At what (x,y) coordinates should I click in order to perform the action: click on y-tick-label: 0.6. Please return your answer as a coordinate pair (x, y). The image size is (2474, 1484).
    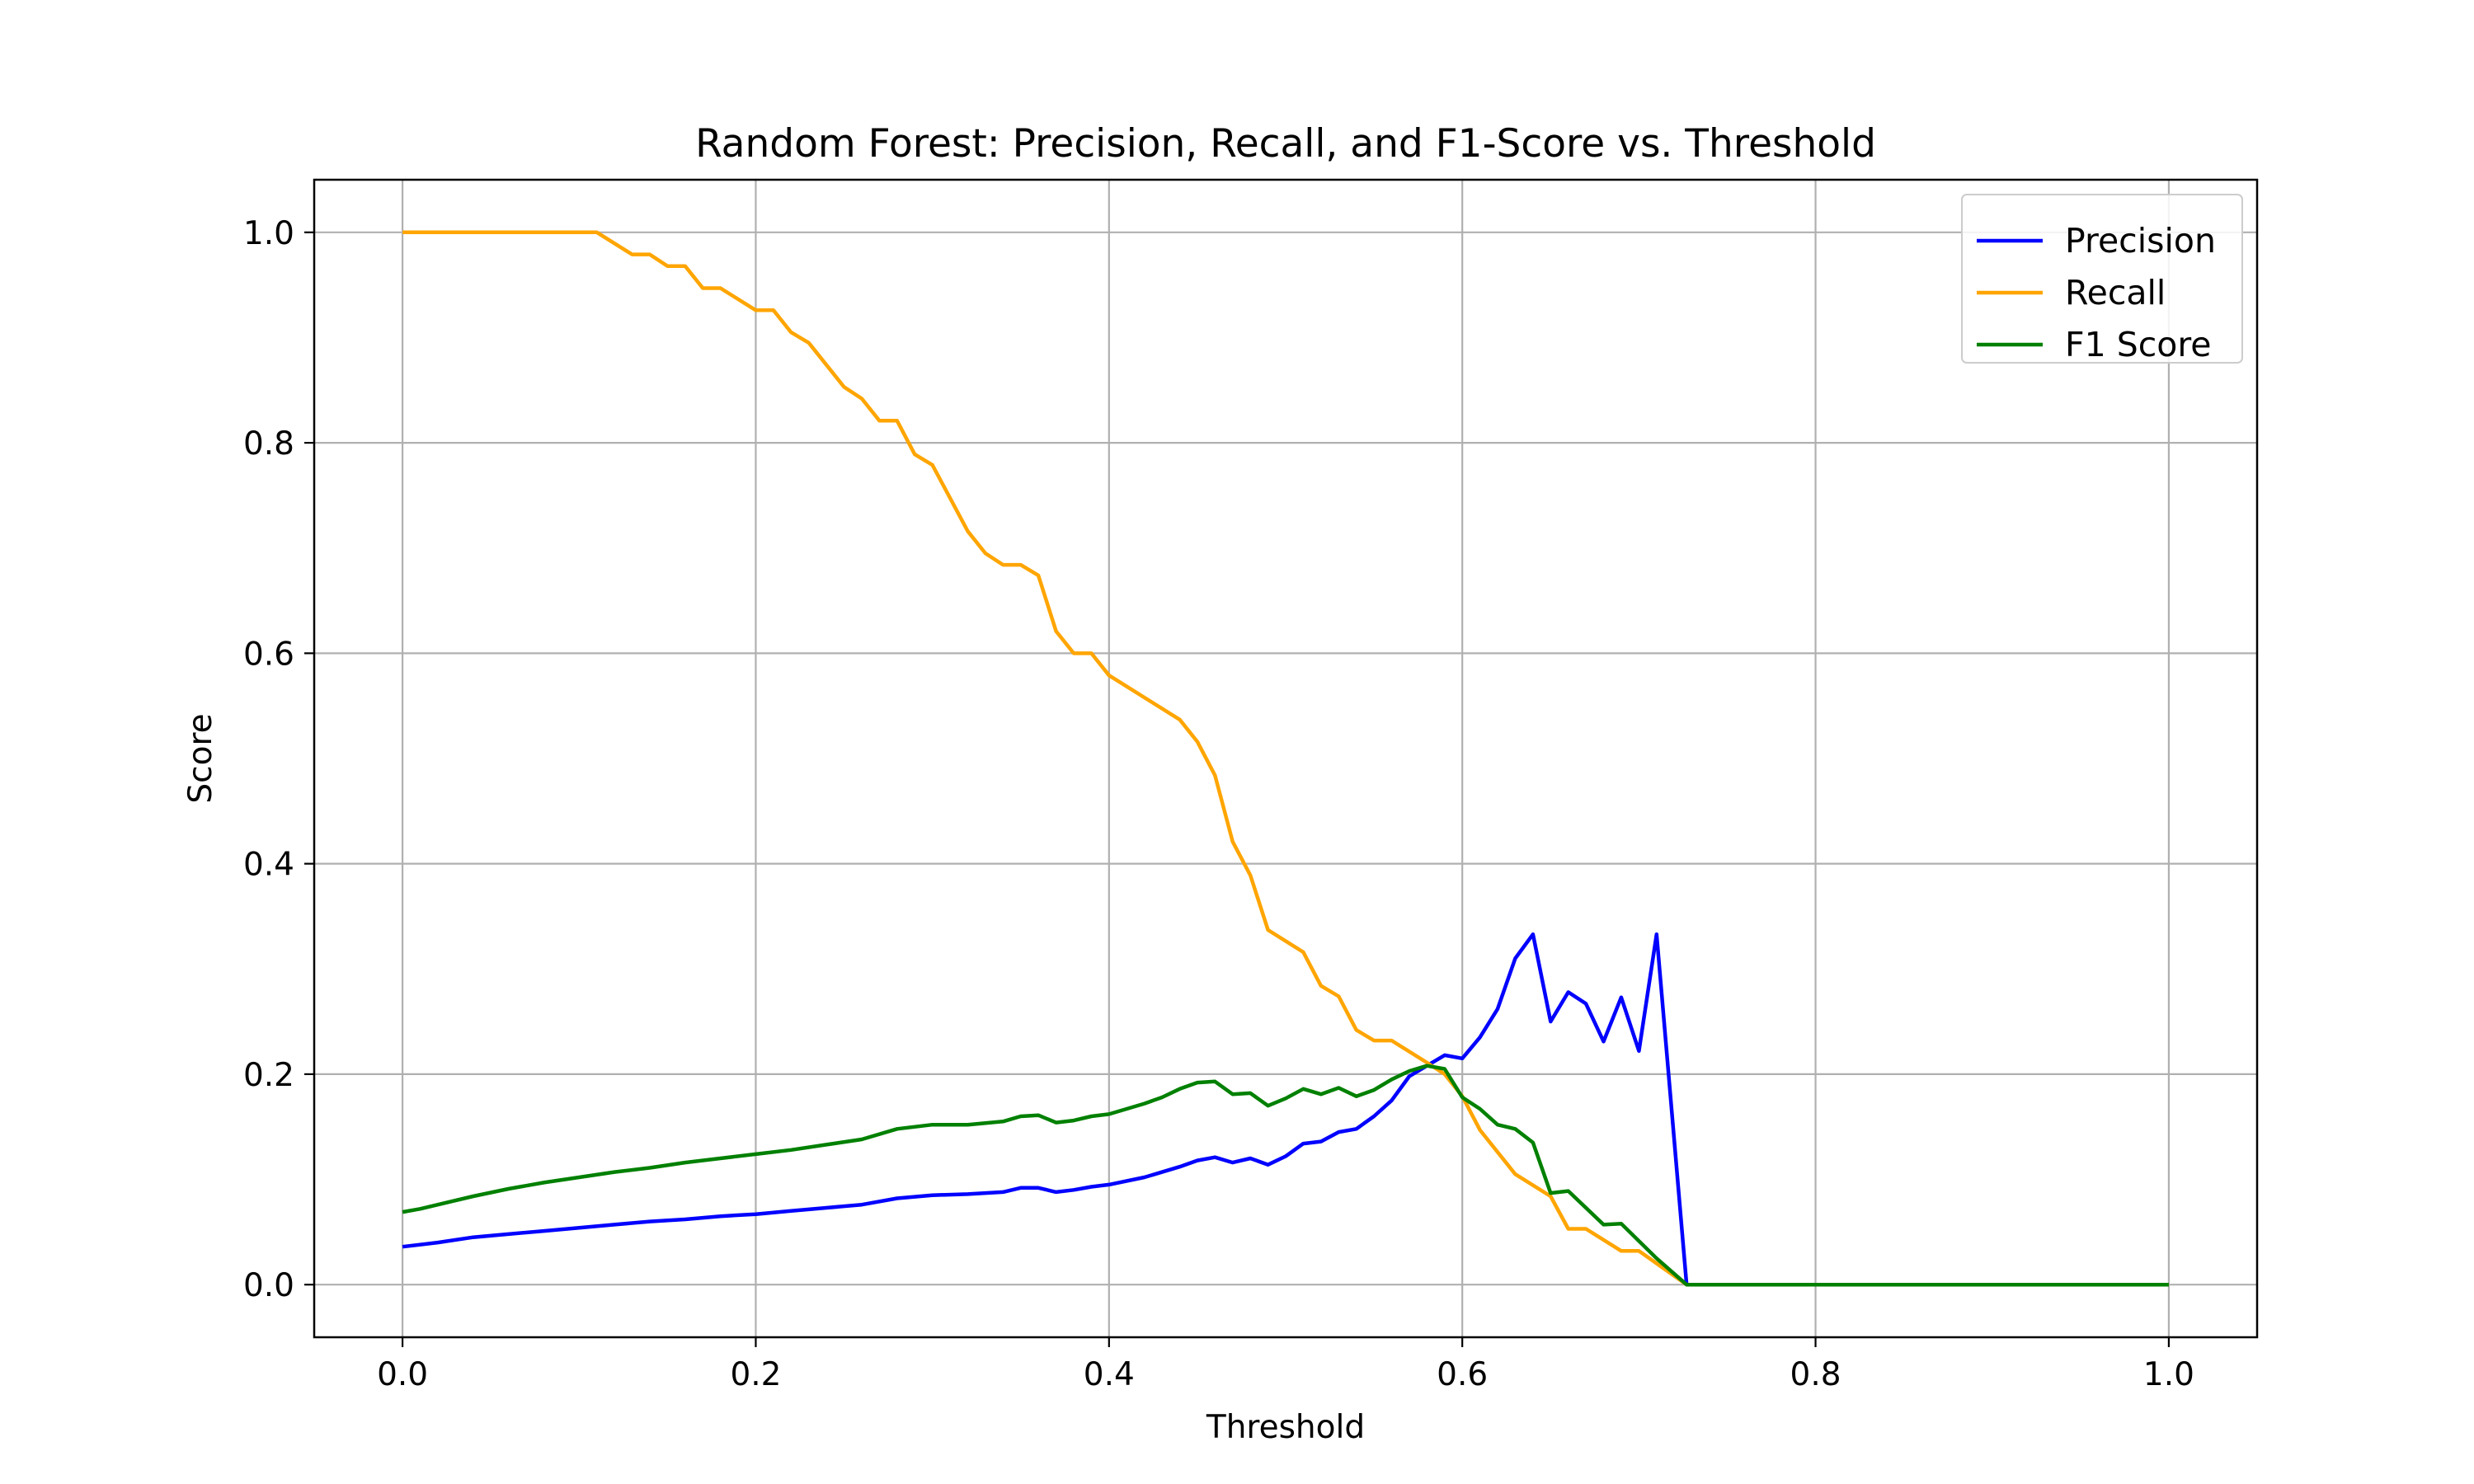
    Looking at the image, I should click on (268, 654).